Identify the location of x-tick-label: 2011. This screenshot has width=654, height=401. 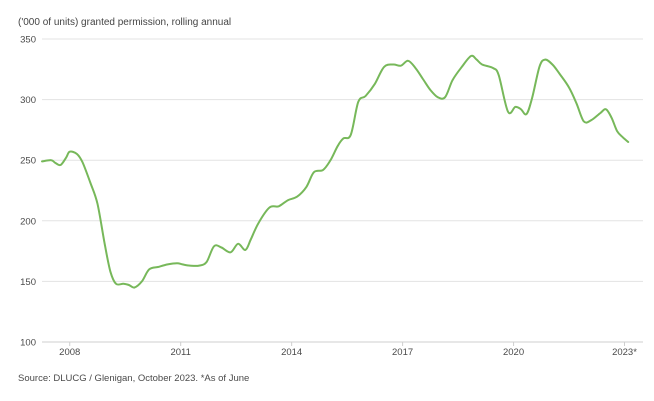
(180, 352).